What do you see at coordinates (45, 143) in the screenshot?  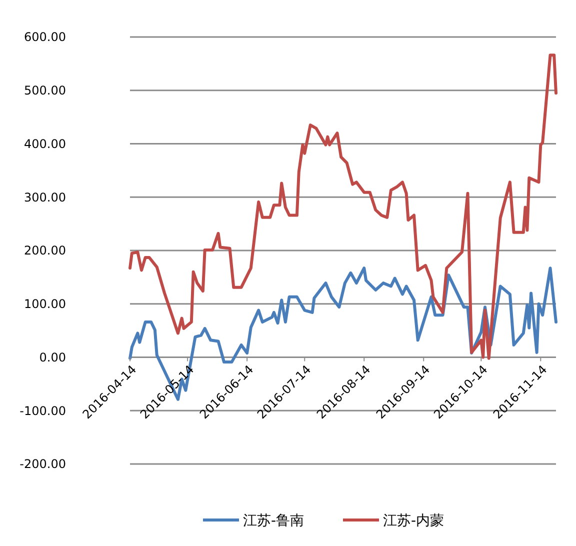 I see `y-tick-label: 400.00` at bounding box center [45, 143].